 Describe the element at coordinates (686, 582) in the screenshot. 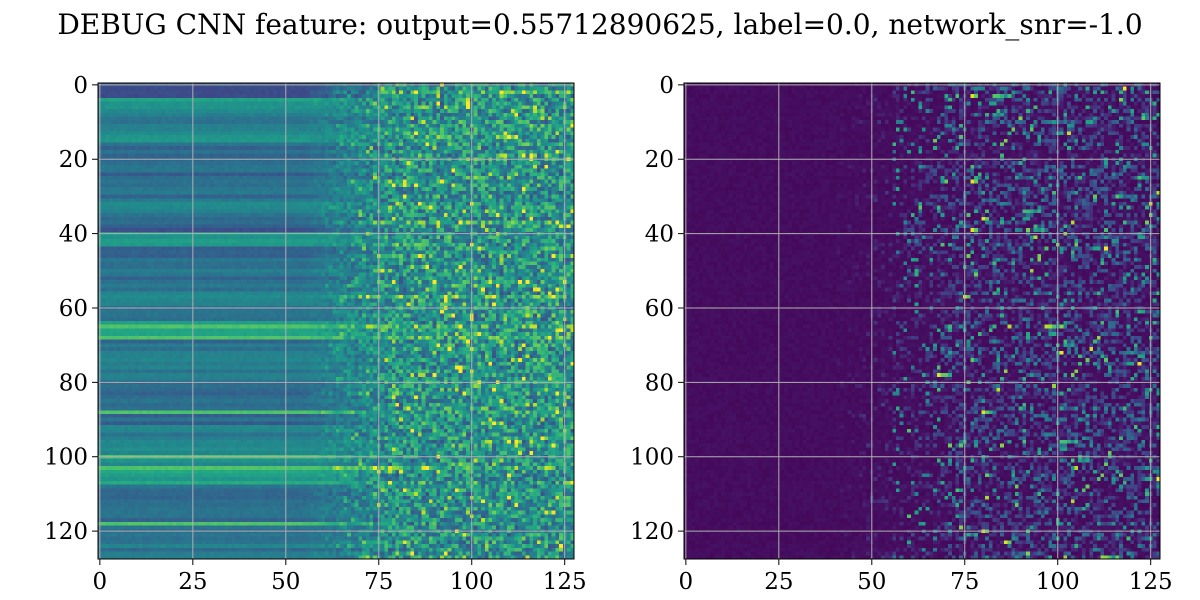

I see `right-x-tick-label: 0` at that location.